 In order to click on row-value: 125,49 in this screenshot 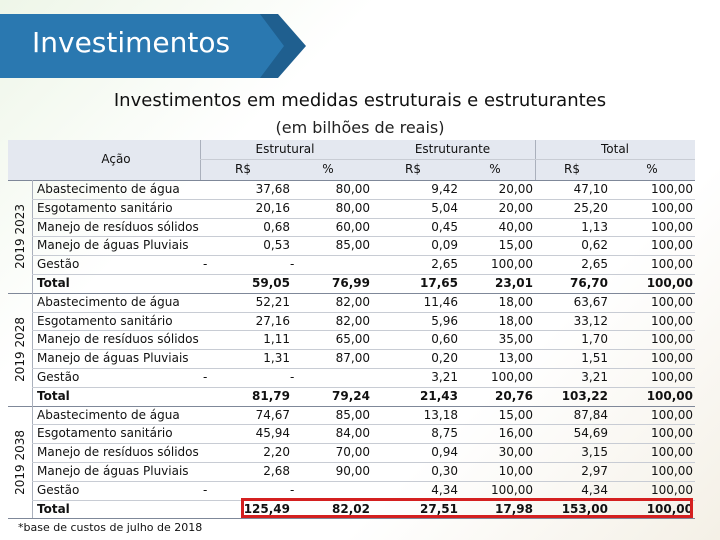, I will do `click(266, 508)`.